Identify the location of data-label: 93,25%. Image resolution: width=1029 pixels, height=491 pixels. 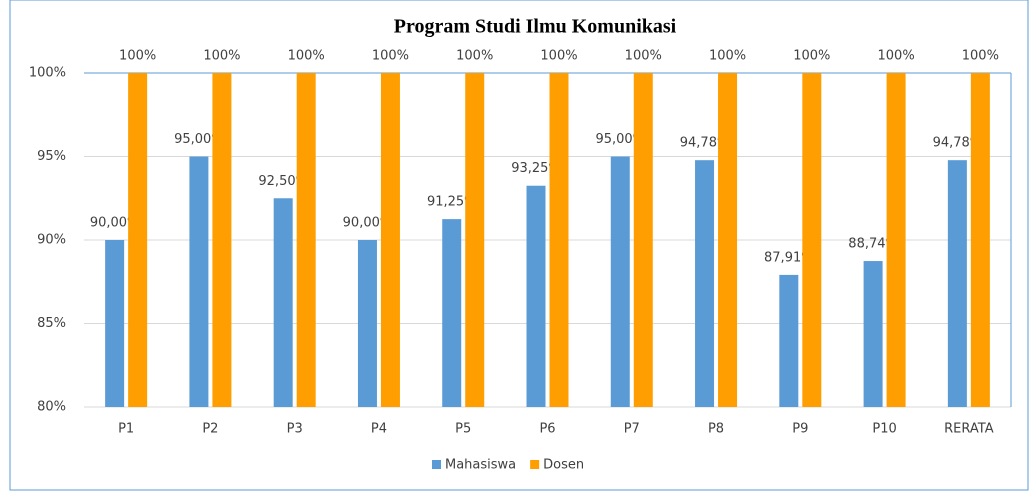
(536, 168).